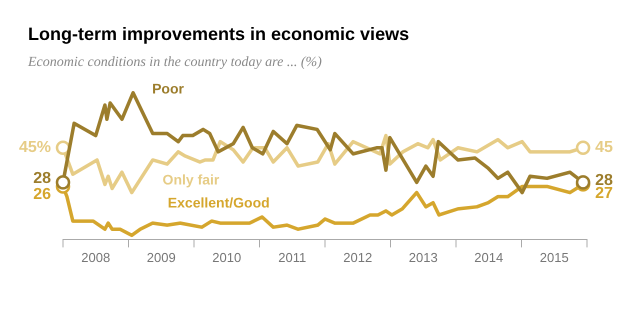 The width and height of the screenshot is (640, 320). Describe the element at coordinates (423, 257) in the screenshot. I see `x-tick-label: 2013` at that location.